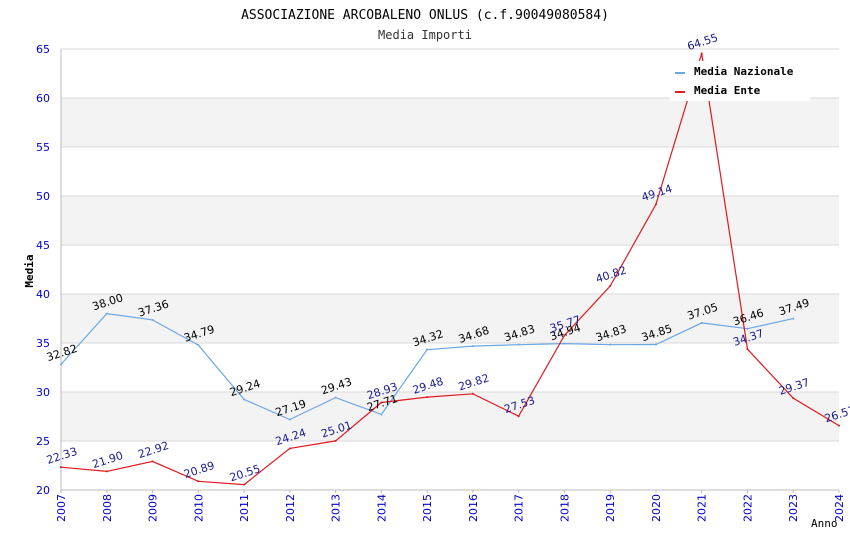 The image size is (850, 550). What do you see at coordinates (199, 470) in the screenshot?
I see `data-label-media-ente: 20.89` at bounding box center [199, 470].